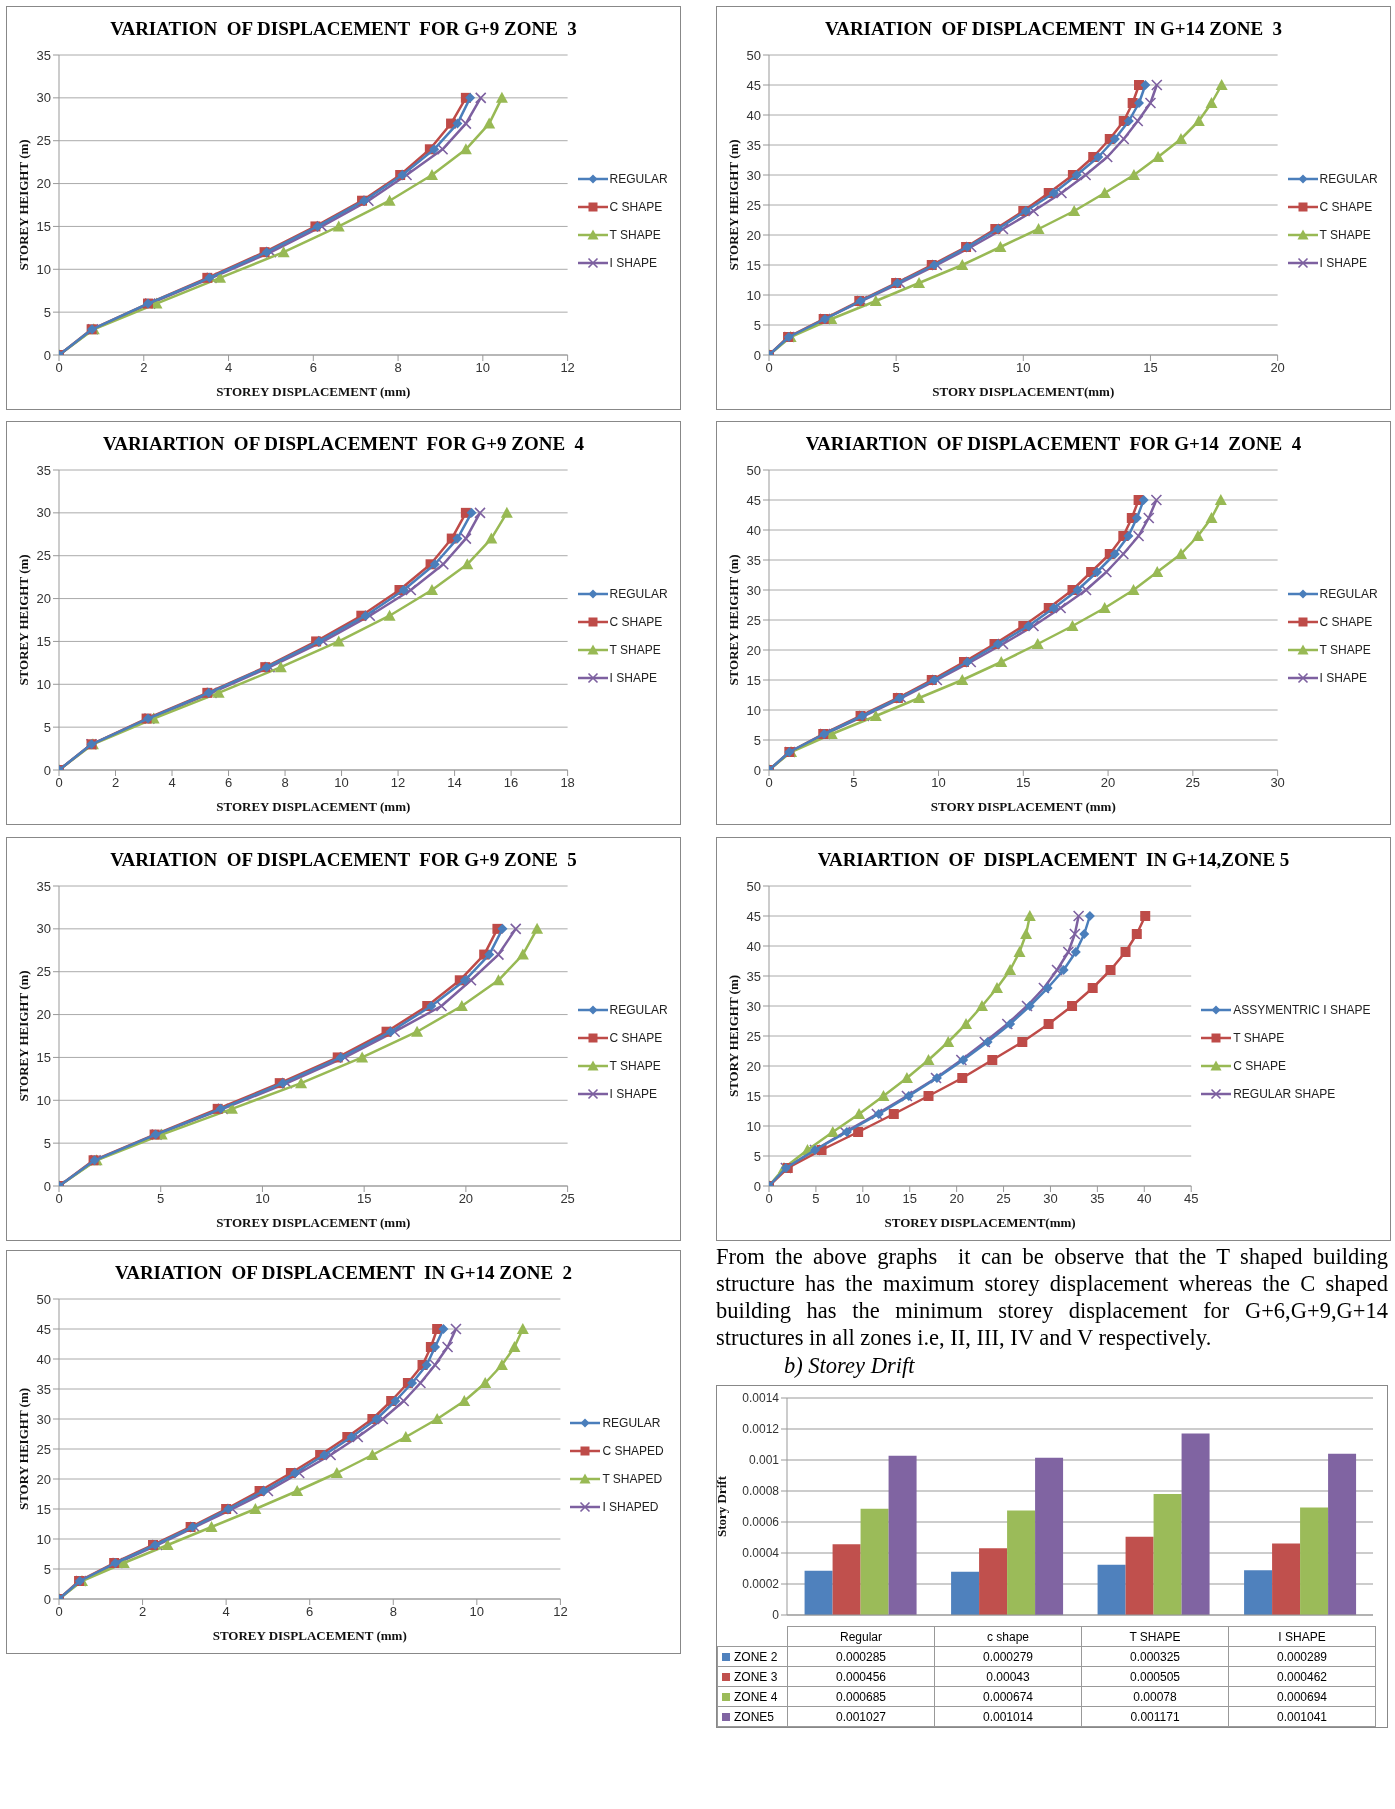 This screenshot has width=1395, height=1809. I want to click on legend-label: T SHAPED, so click(632, 1479).